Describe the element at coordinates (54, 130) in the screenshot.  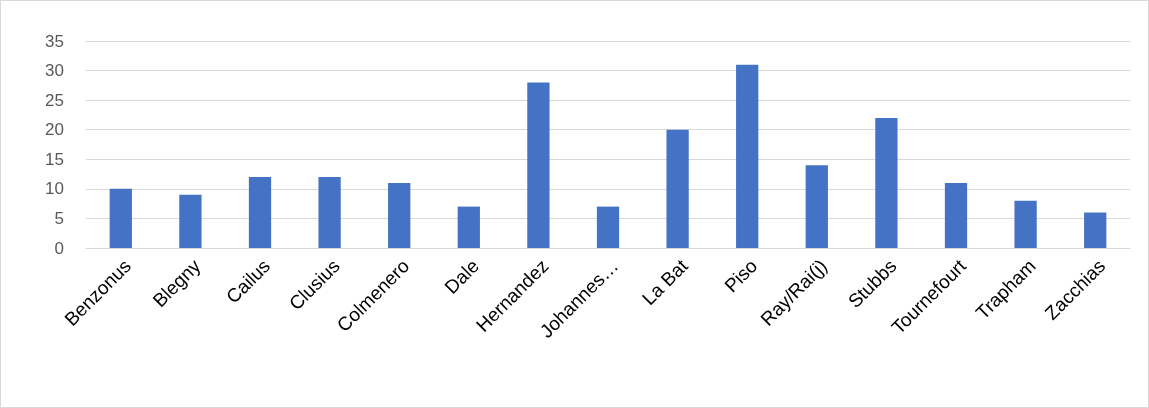
I see `y-tick-label: 20` at that location.